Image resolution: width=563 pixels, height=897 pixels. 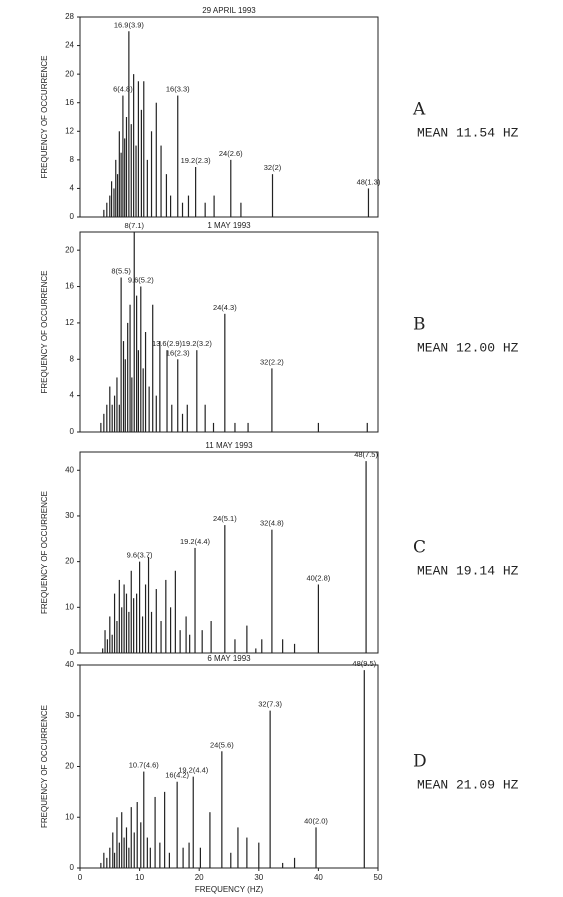 I want to click on spike-annotation: 32(2), so click(x=273, y=167).